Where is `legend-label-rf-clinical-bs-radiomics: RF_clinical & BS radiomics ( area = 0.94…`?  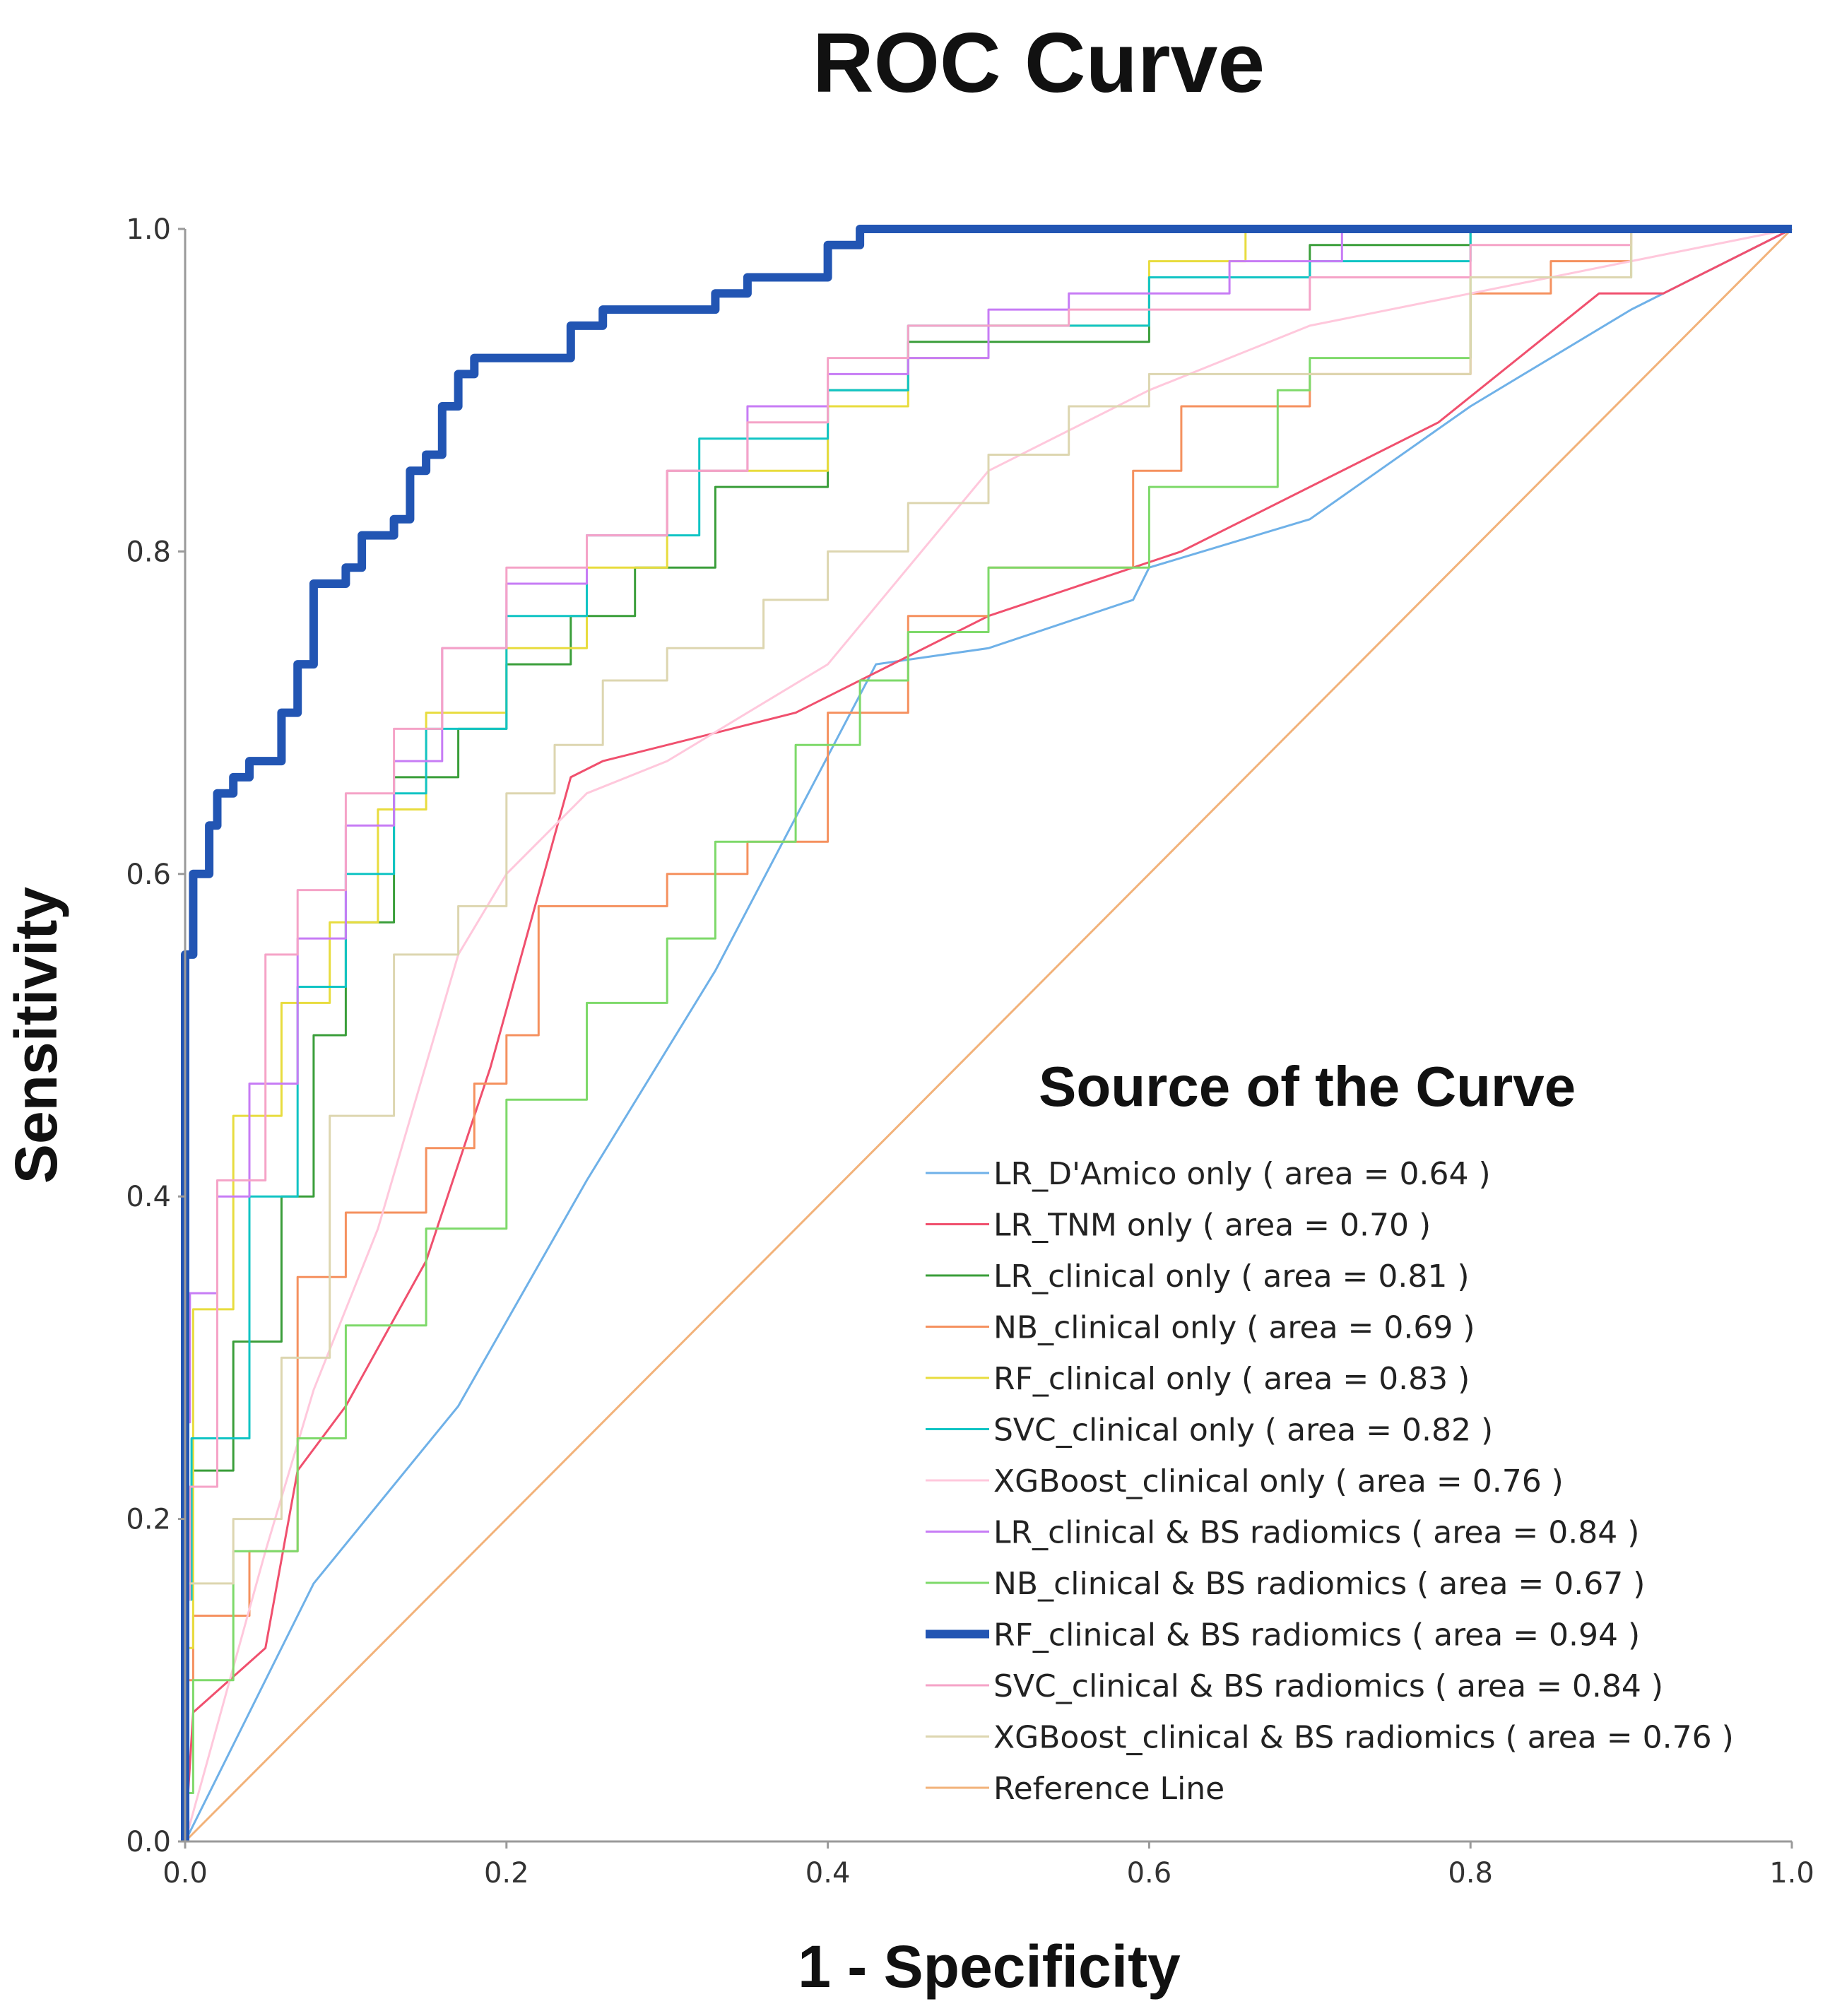 legend-label-rf-clinical-bs-radiomics: RF_clinical & BS radiomics ( area = 0.94… is located at coordinates (1317, 1635).